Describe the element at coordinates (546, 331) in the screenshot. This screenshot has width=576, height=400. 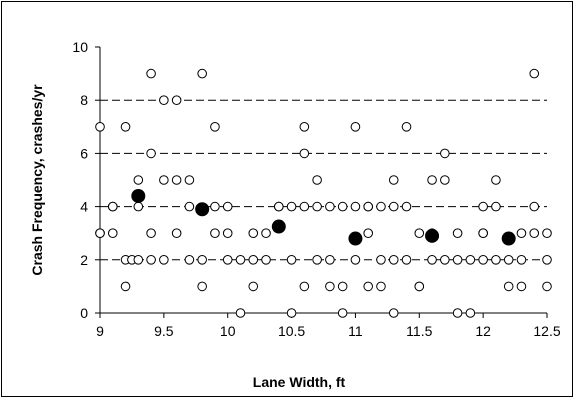
I see `x-tick-label: 12.5` at that location.